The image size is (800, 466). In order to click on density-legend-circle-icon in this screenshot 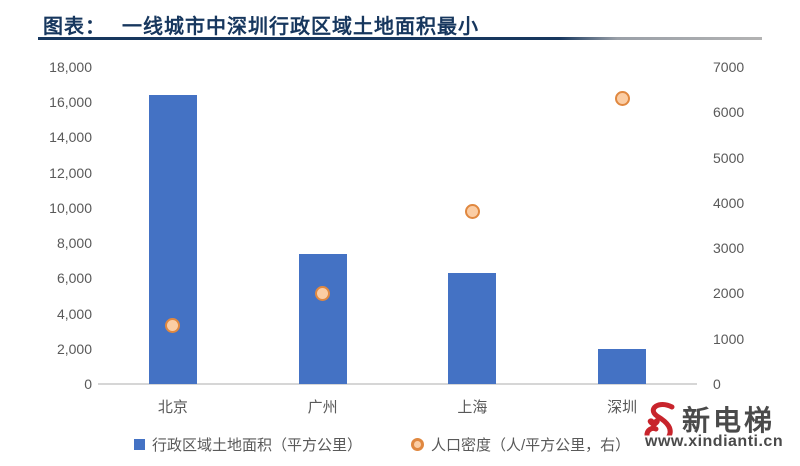, I will do `click(417, 444)`.